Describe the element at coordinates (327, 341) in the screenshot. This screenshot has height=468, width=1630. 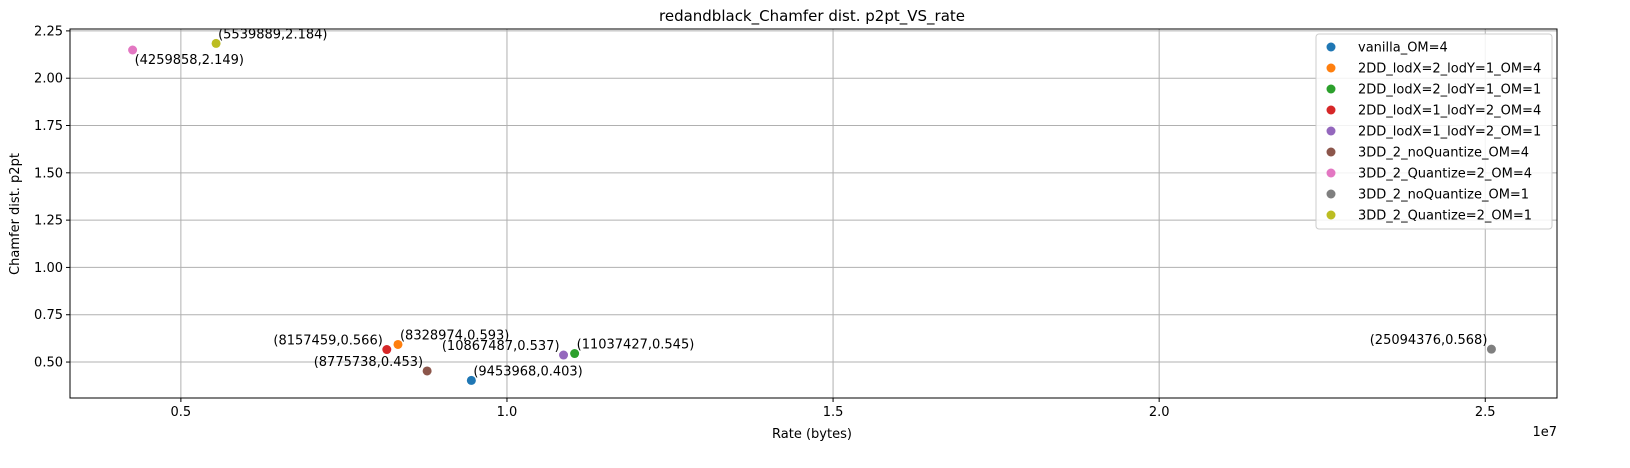
I see `point-annotation: (8157459,0.566)` at that location.